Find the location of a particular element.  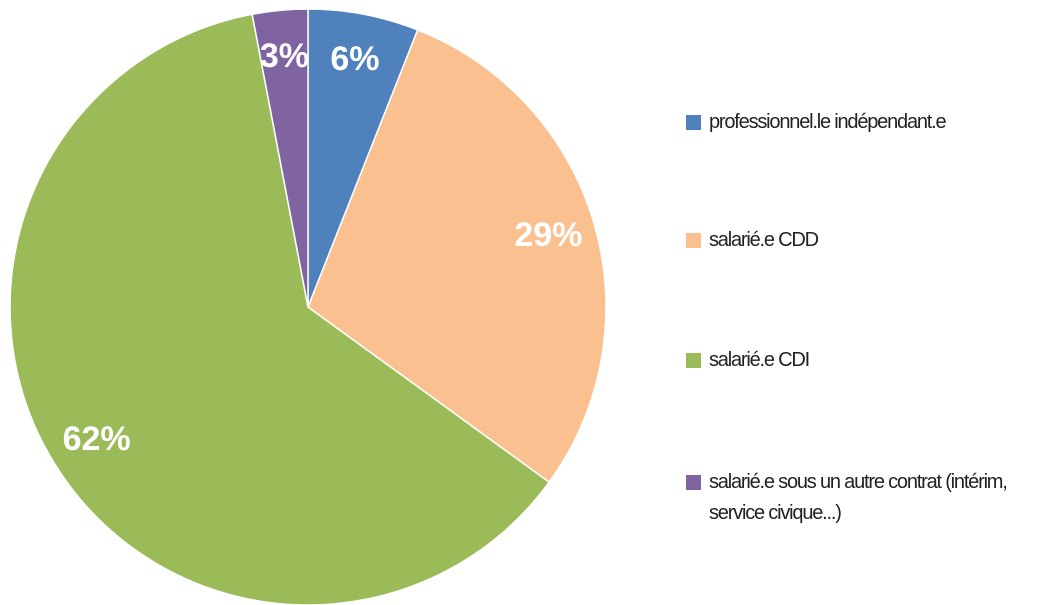

legend-label: salarié.e CDI is located at coordinates (759, 360).